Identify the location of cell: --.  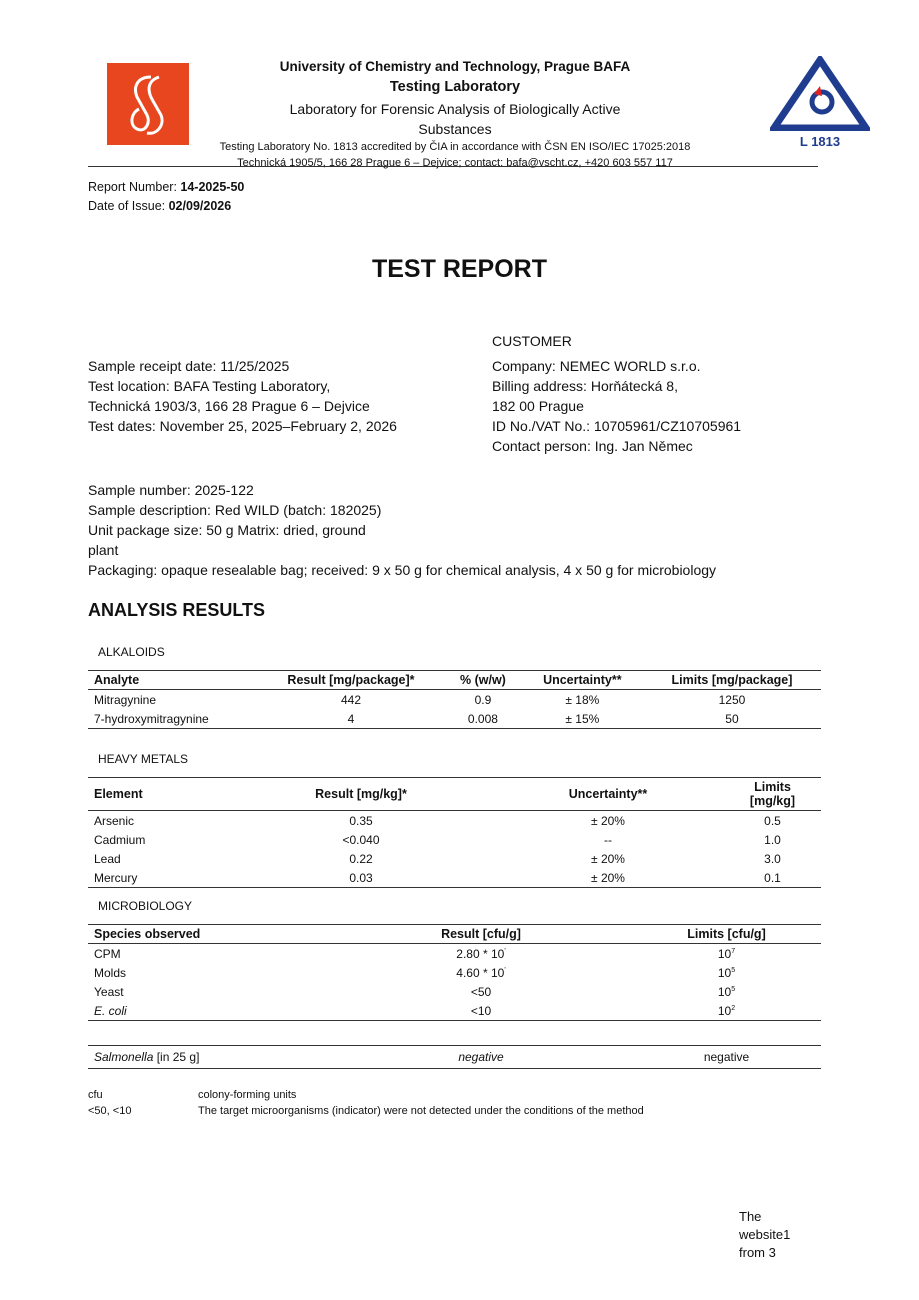
(608, 839).